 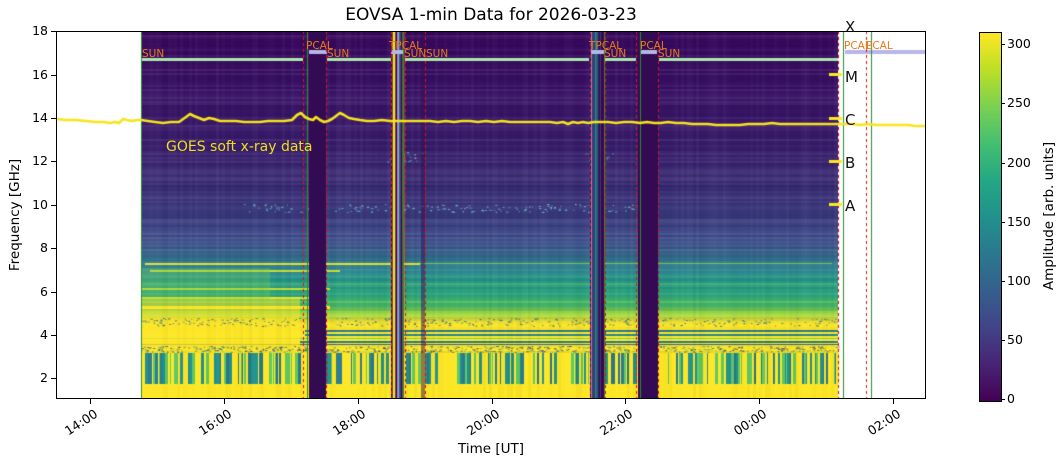 I want to click on y-tick-label: 10, so click(x=40, y=204).